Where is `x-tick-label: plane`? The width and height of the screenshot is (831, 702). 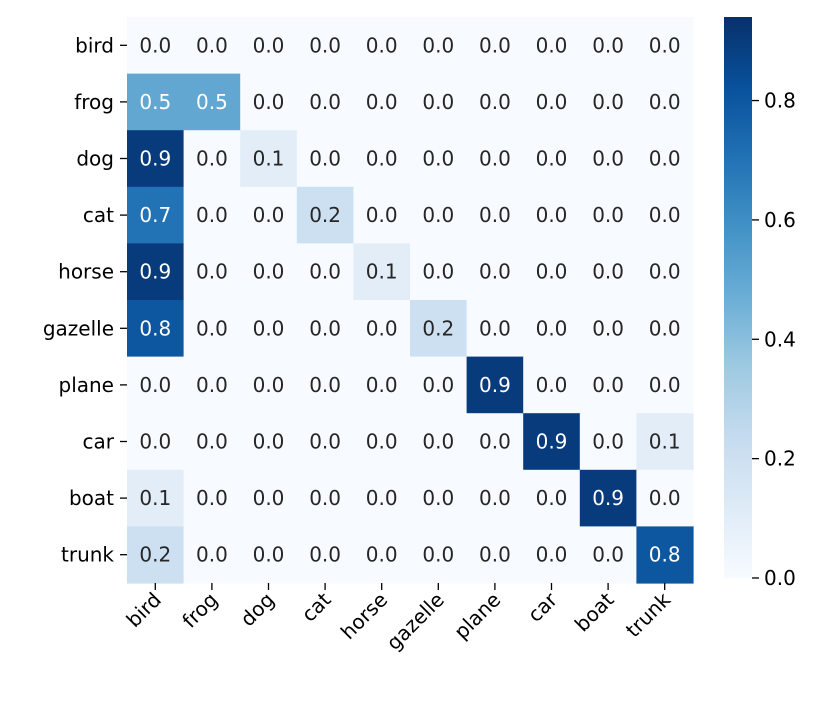 x-tick-label: plane is located at coordinates (477, 616).